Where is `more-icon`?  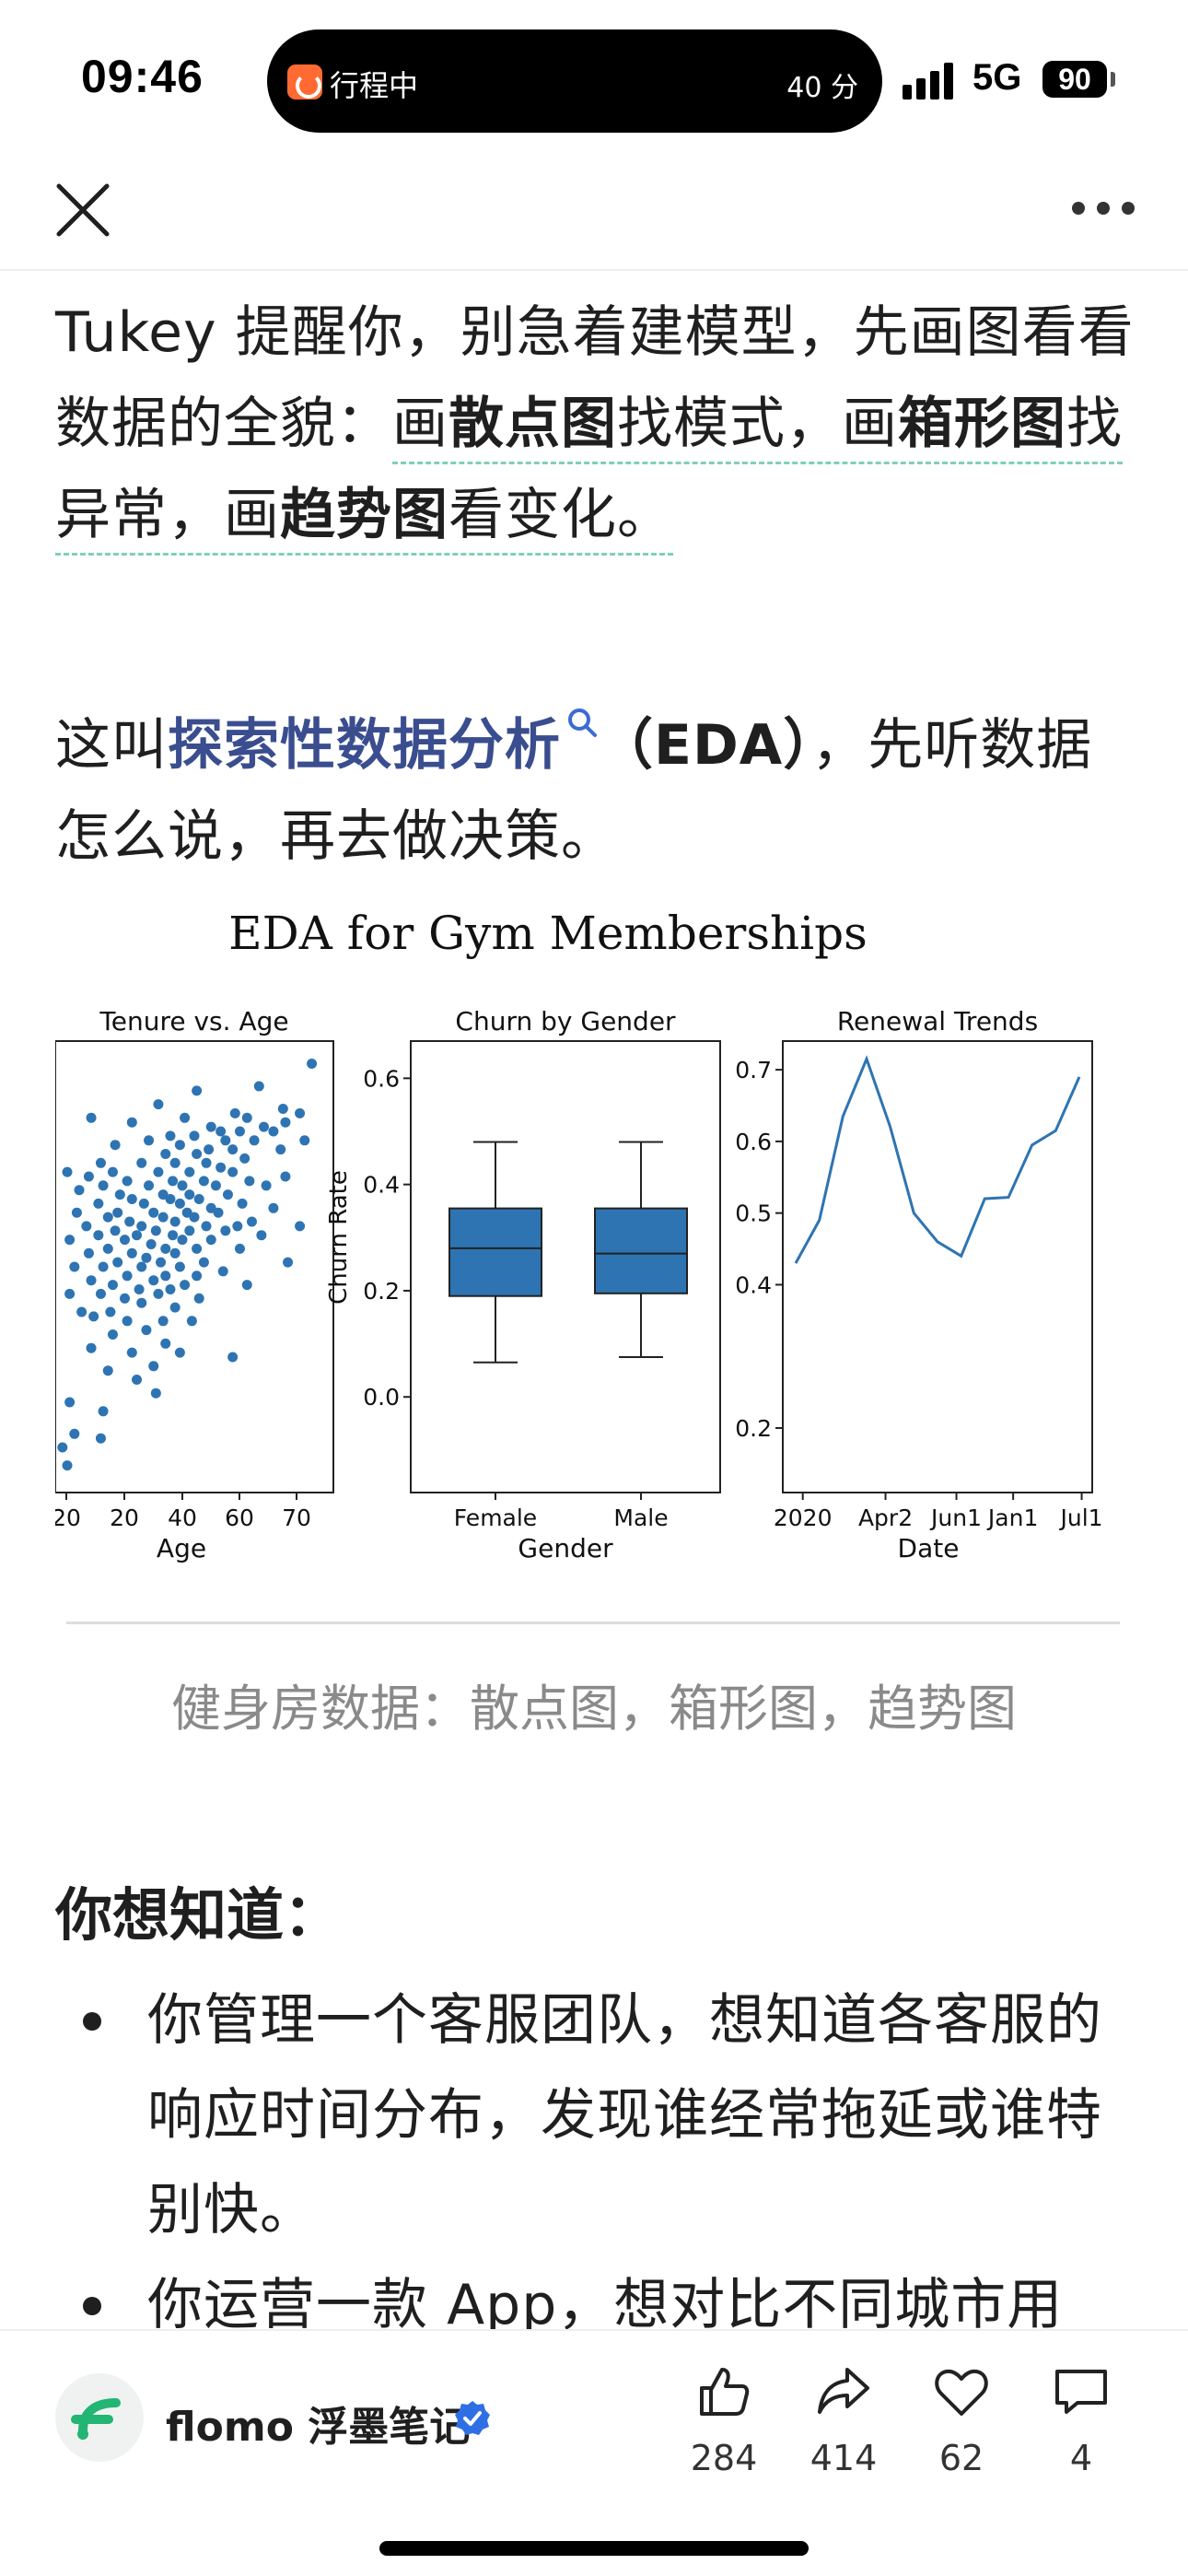 more-icon is located at coordinates (1078, 208).